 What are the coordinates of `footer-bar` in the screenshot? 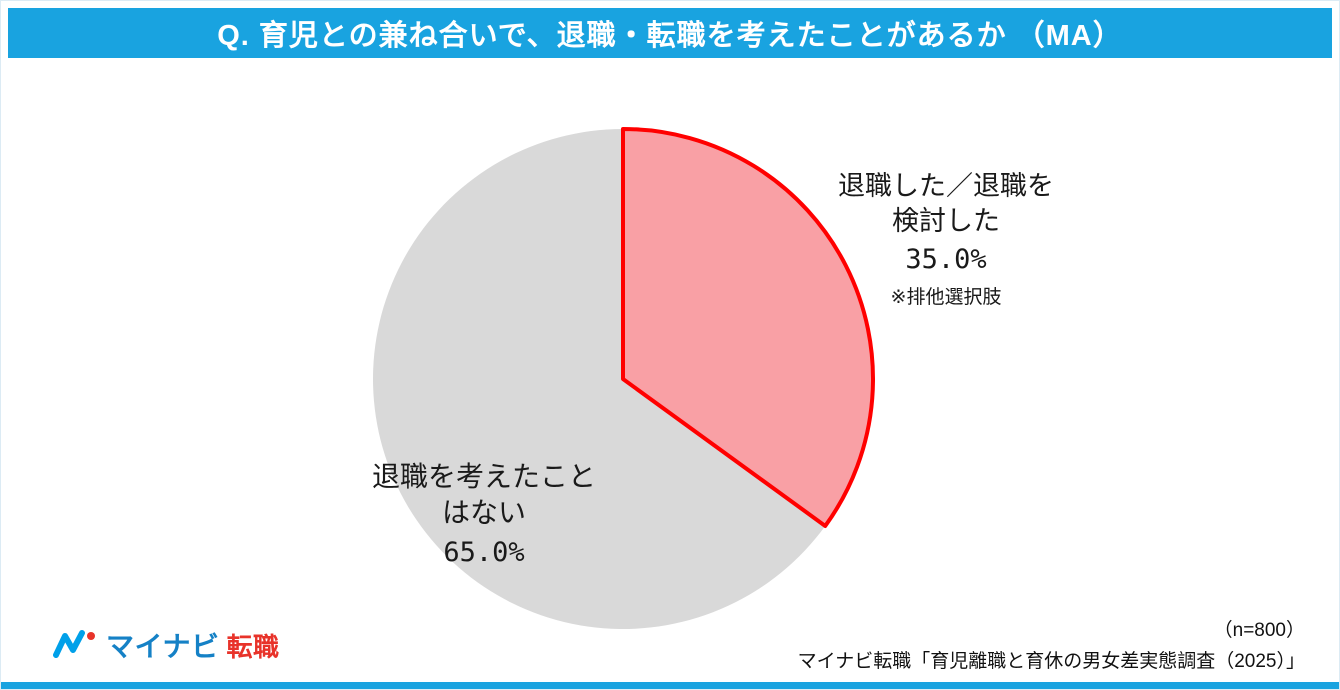 It's located at (670, 685).